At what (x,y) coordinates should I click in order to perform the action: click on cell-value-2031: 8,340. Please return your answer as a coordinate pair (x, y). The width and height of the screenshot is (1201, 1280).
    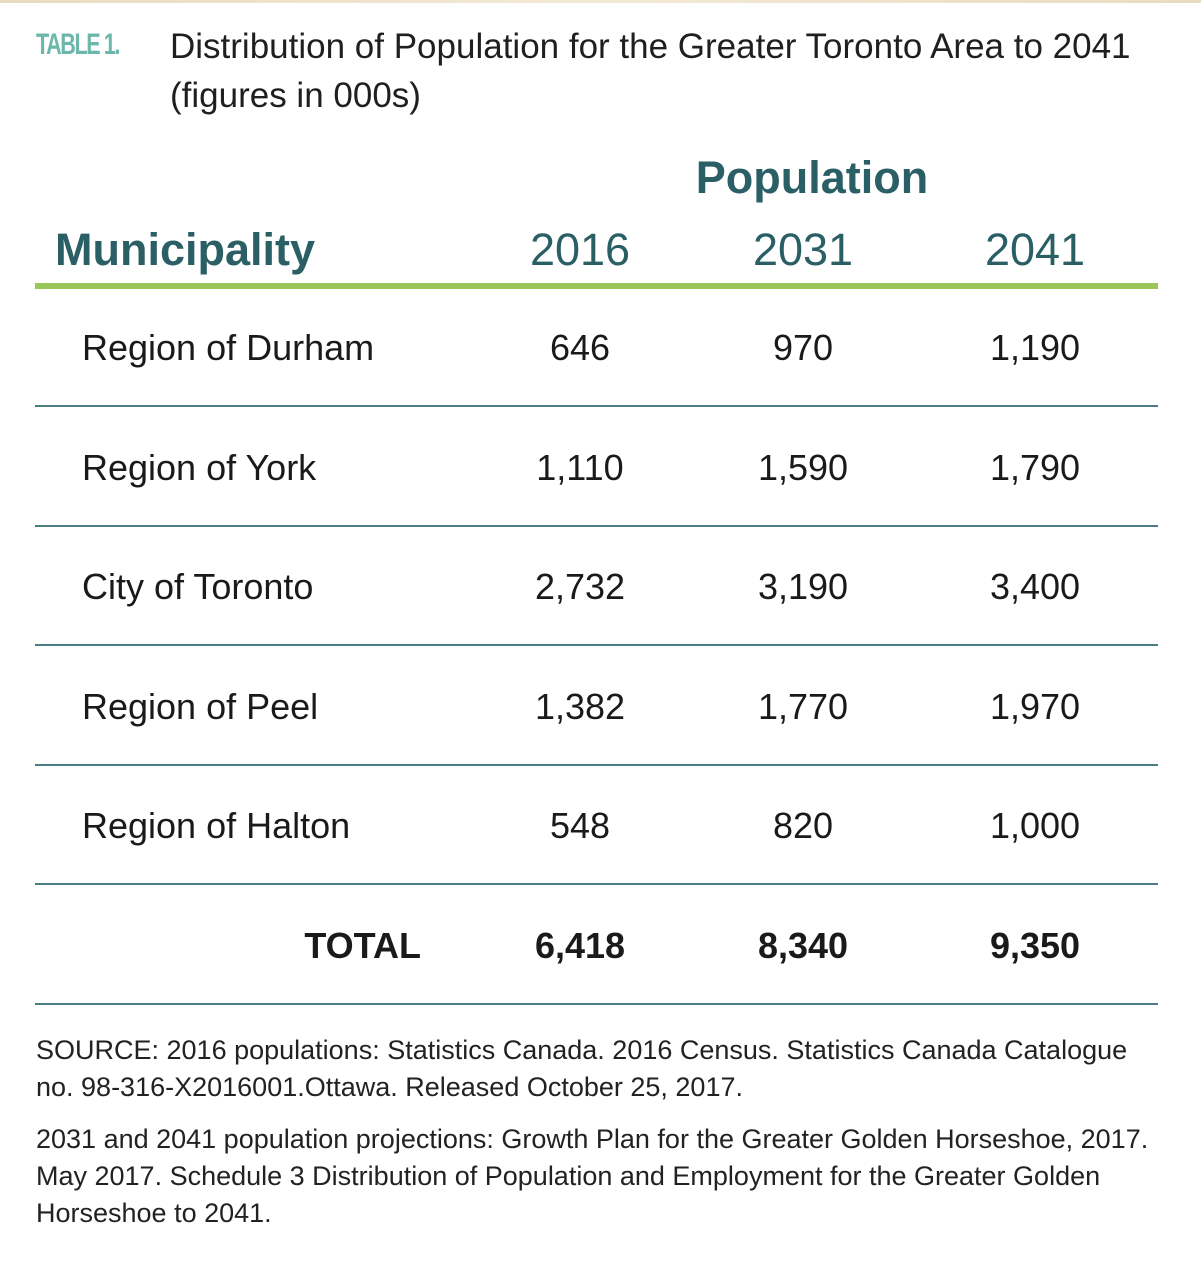
    Looking at the image, I should click on (803, 945).